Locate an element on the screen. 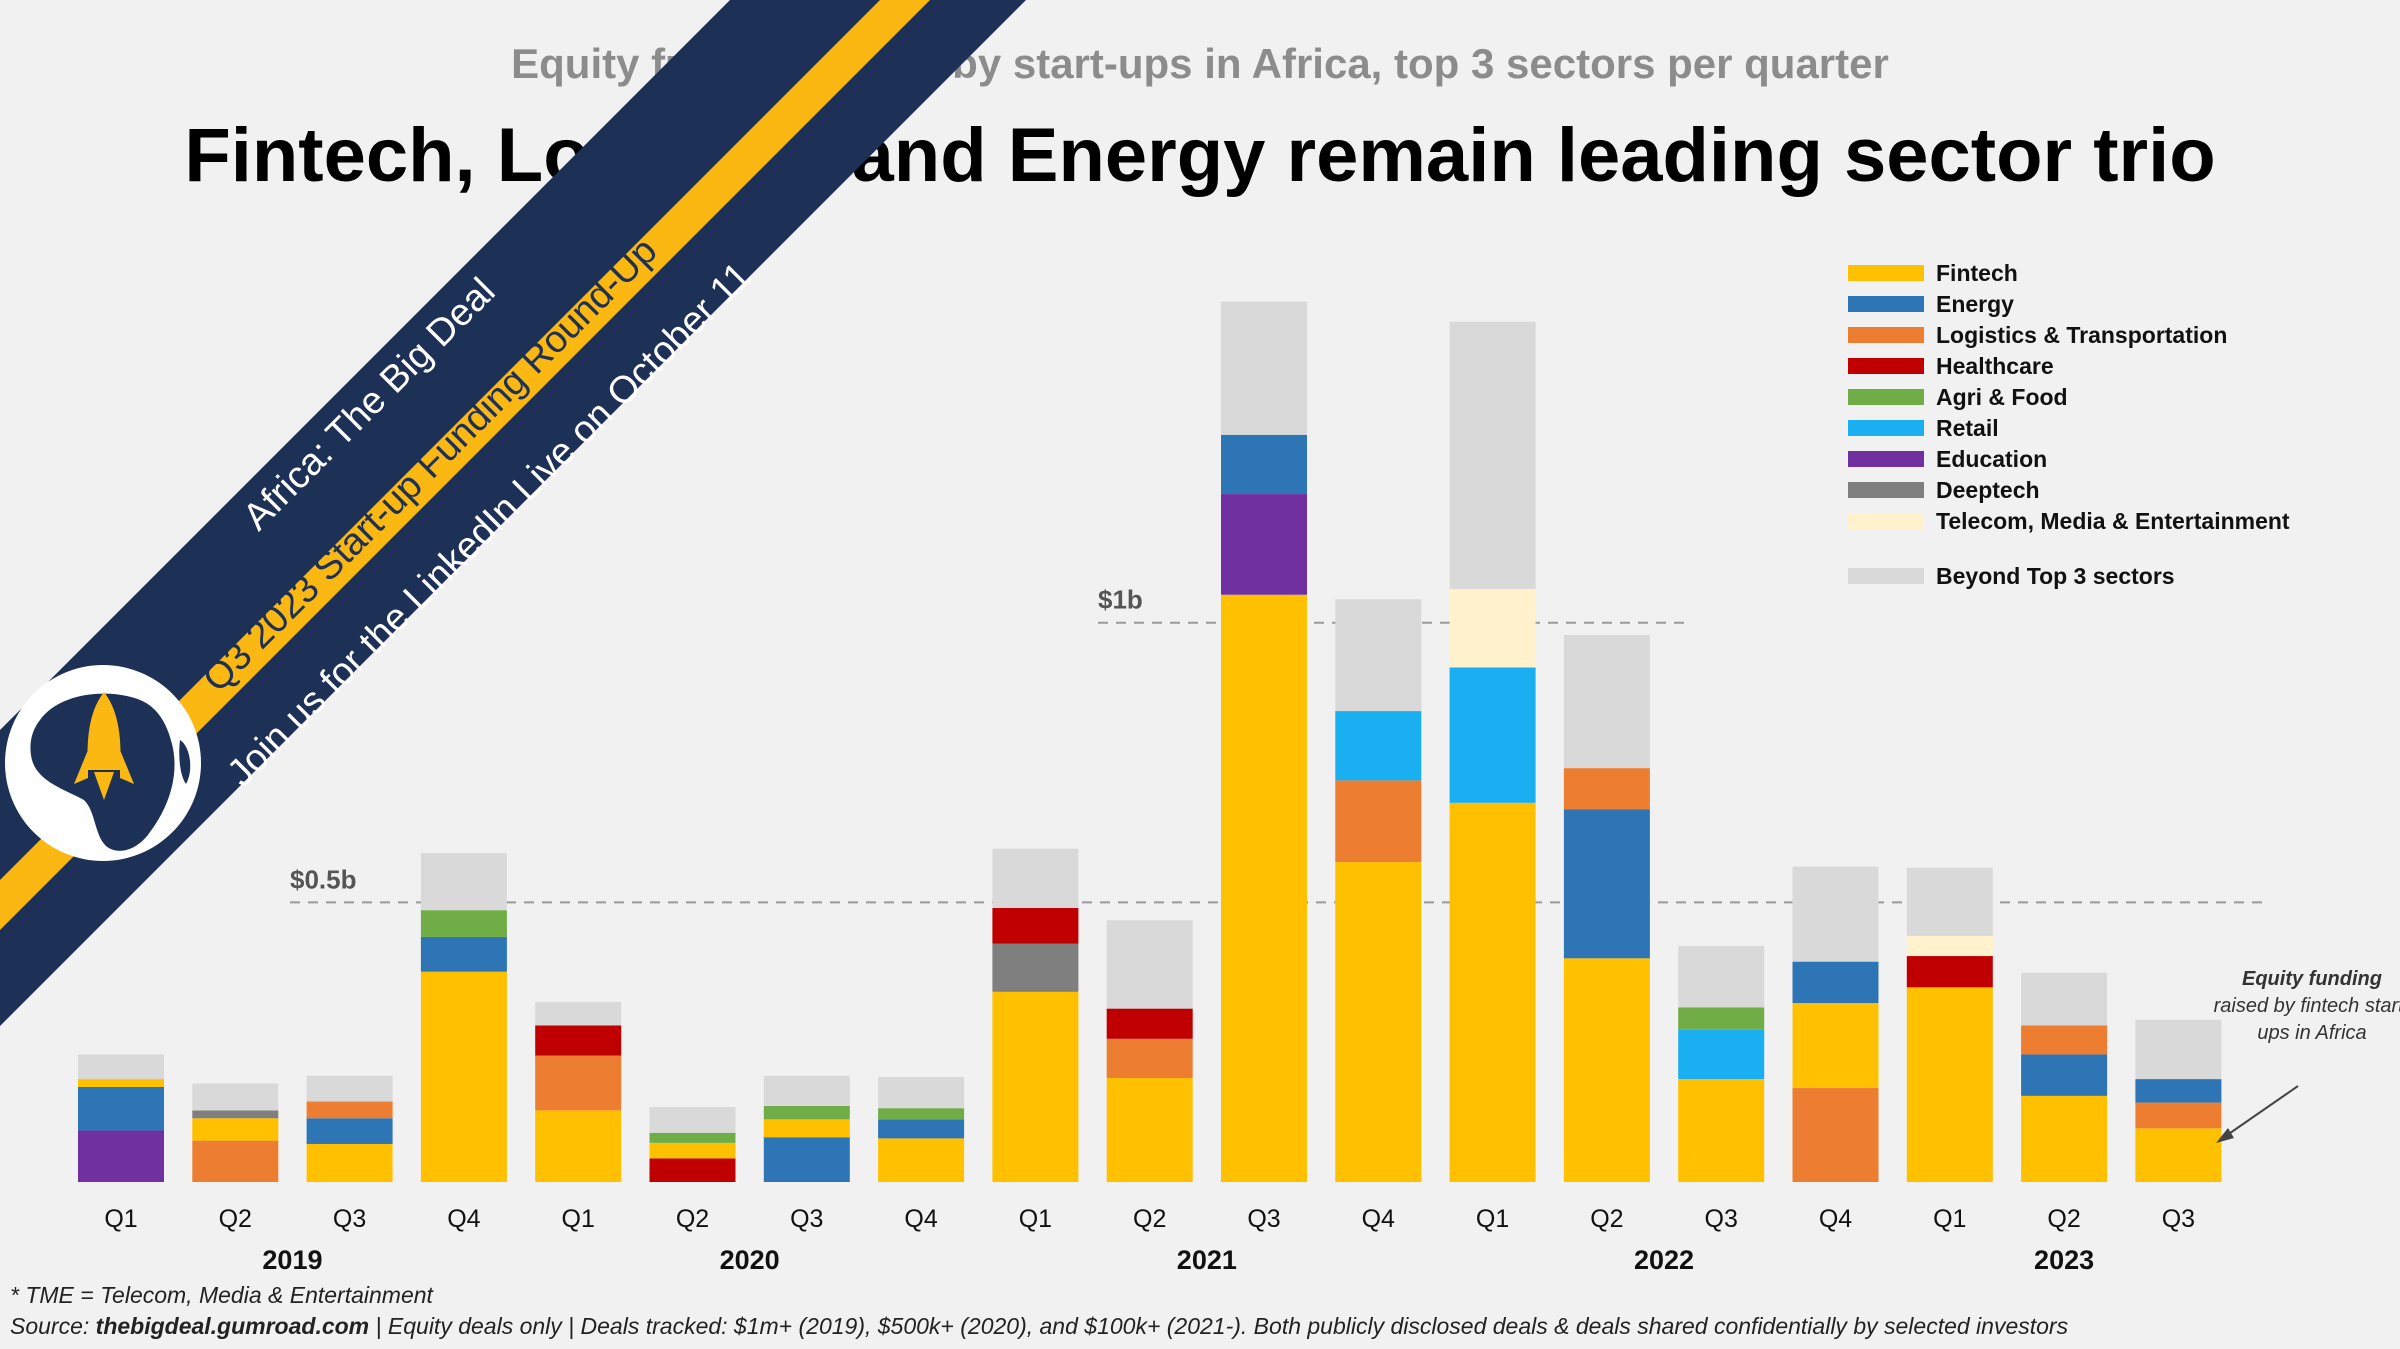  legend-item: Deeptech is located at coordinates (1944, 490).